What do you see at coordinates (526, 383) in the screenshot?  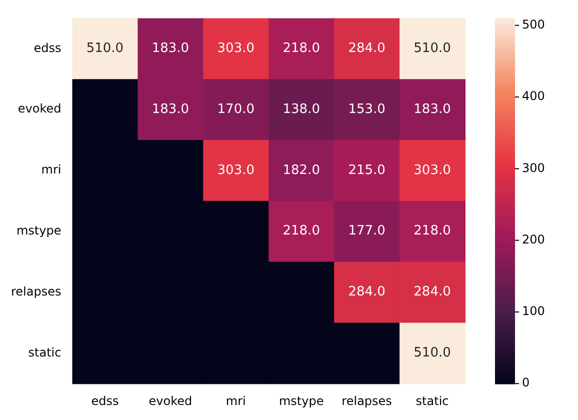 I see `color-bar-label: 0` at bounding box center [526, 383].